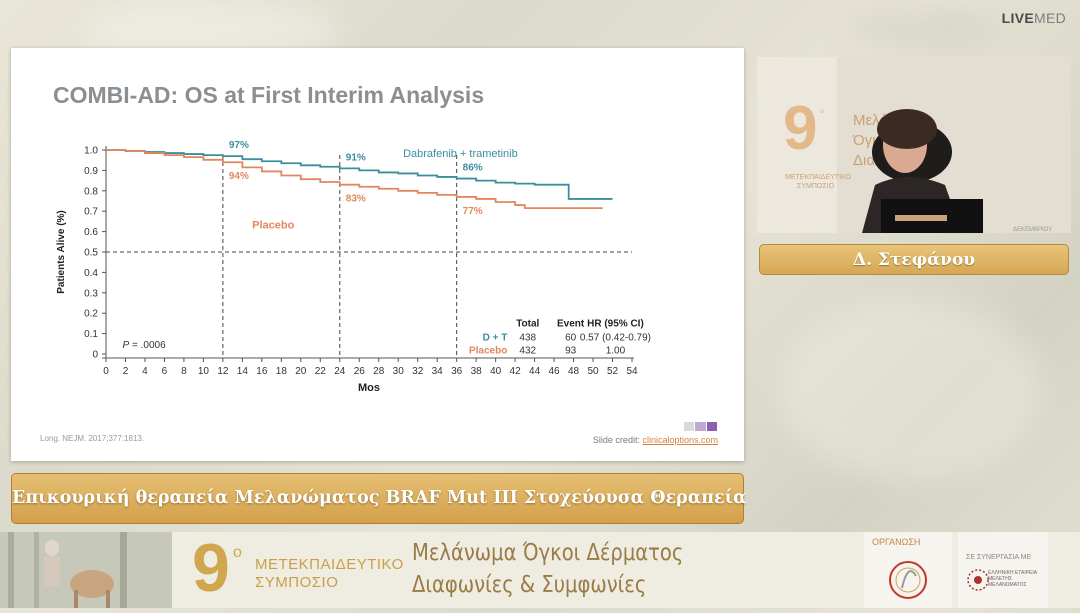 The height and width of the screenshot is (613, 1080). I want to click on dt-series-label: Dabrafenib + trametinib, so click(460, 154).